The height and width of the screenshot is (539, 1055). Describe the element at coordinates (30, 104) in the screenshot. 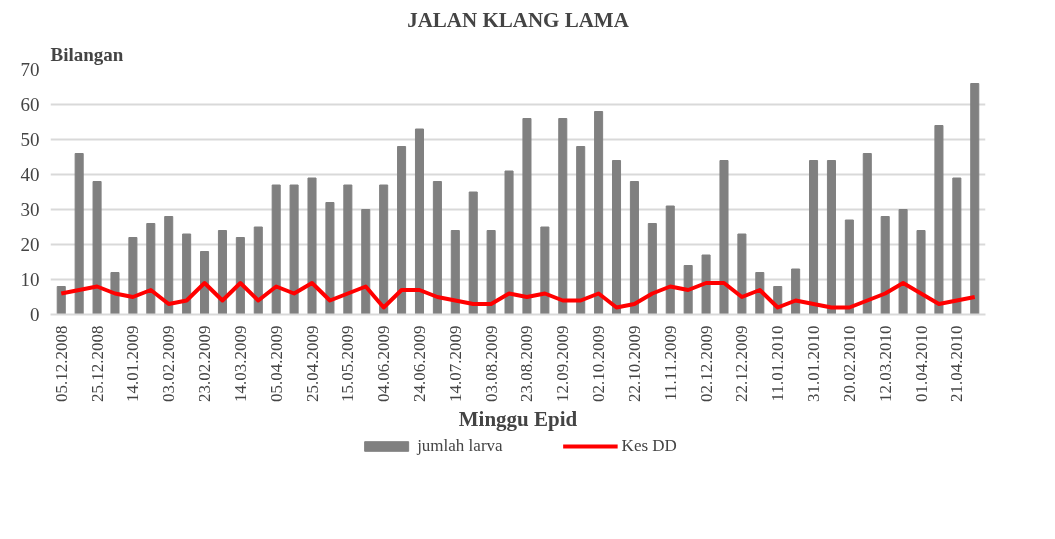

I see `y-tick-label: 60` at that location.